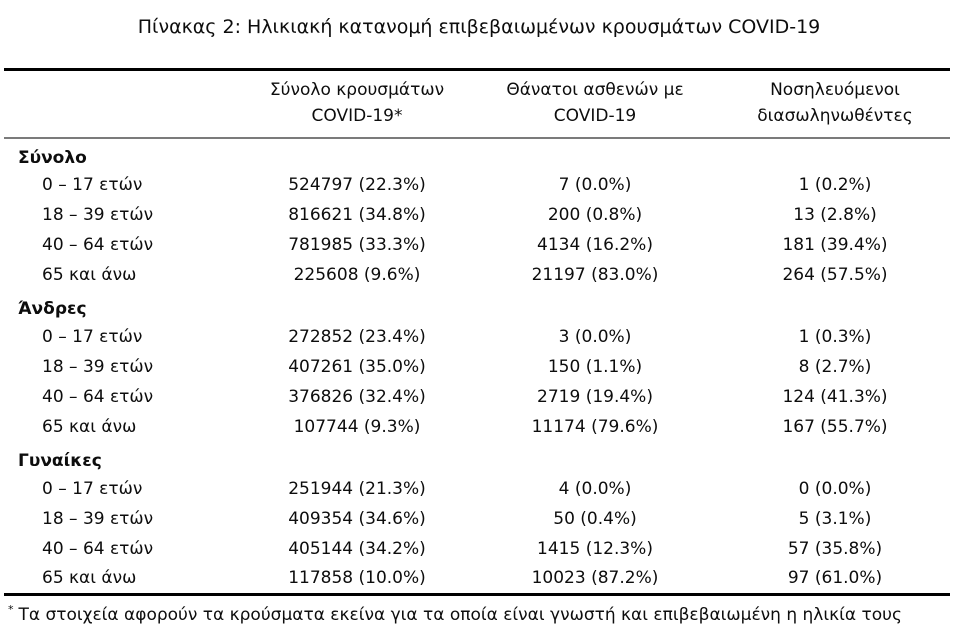 This screenshot has height=629, width=958. Describe the element at coordinates (835, 104) in the screenshot. I see `column-header-intubated: Νοσηλευόμενοι διασωληνωθέντες` at that location.